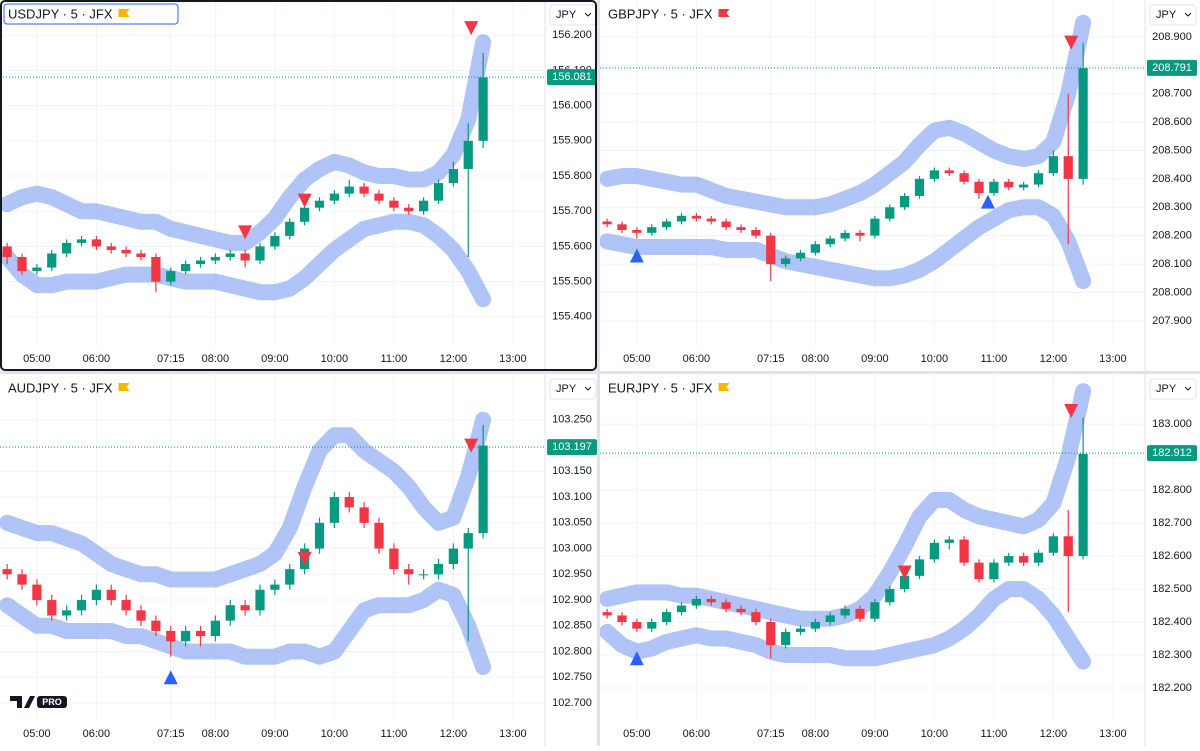 The image size is (1200, 751). Describe the element at coordinates (572, 626) in the screenshot. I see `y-tick-label: 102.850` at that location.